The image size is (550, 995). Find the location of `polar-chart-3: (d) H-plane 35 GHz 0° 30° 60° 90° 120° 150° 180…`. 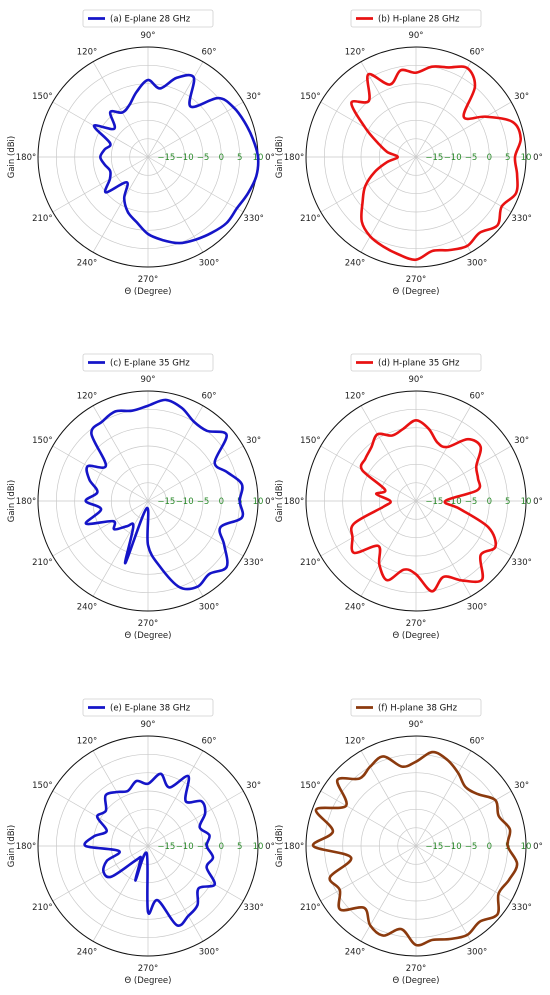

polar-chart-3: (d) H-plane 35 GHz 0° 30° 60° 90° 120° 150° 180… is located at coordinates (409, 497).